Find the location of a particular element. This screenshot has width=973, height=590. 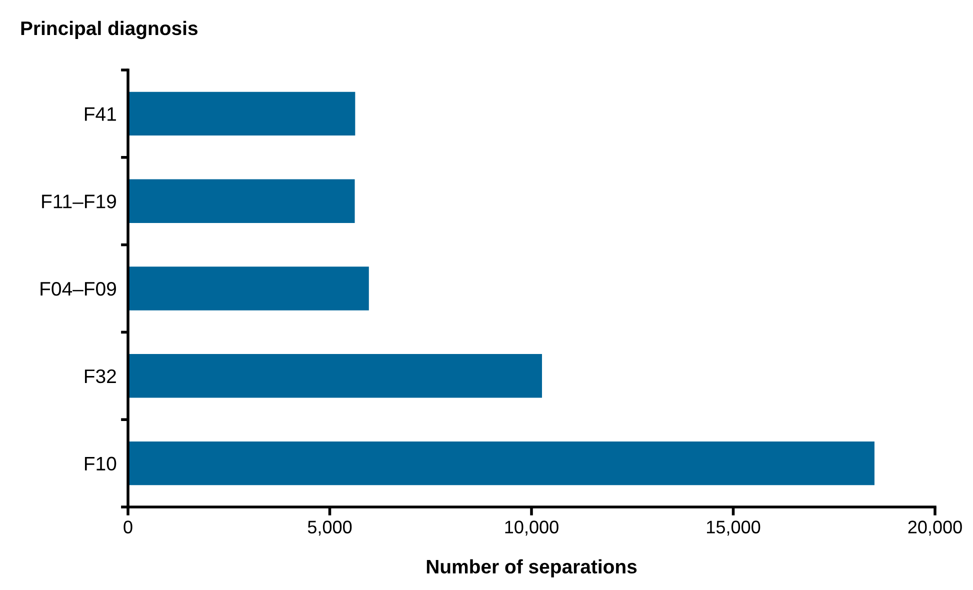

y-tick-label: F10 is located at coordinates (100, 463).